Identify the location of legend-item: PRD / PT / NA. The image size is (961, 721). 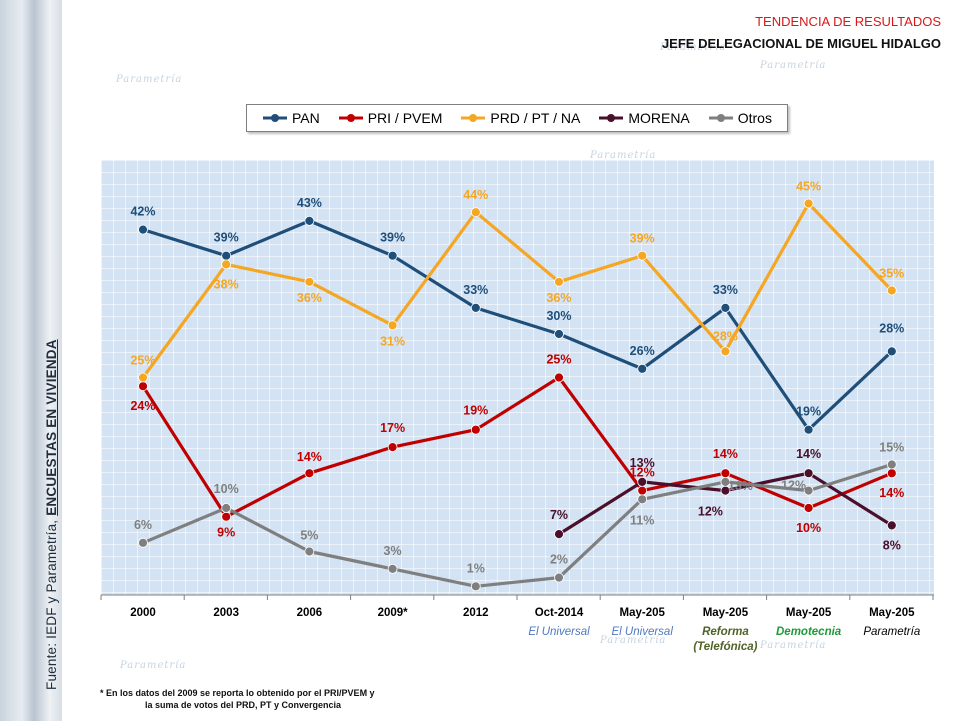
(520, 118).